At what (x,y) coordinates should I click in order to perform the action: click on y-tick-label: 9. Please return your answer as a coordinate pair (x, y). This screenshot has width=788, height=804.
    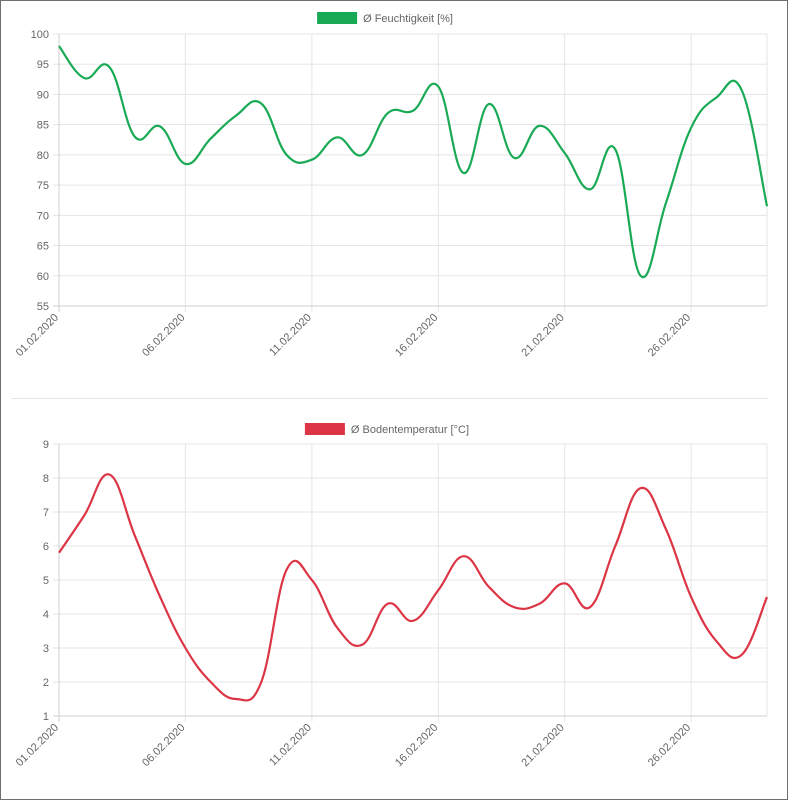
    Looking at the image, I should click on (46, 445).